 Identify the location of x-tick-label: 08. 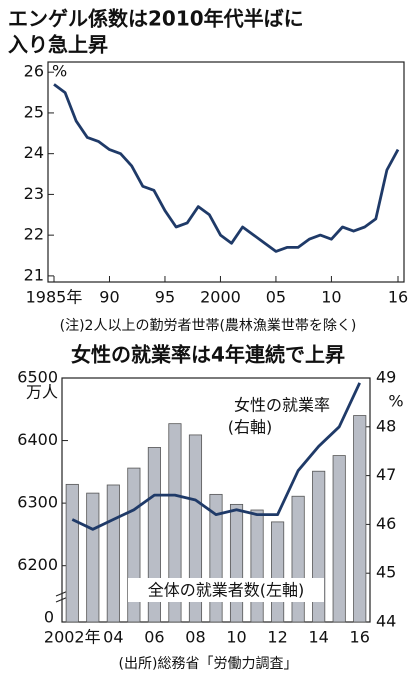
(195, 637).